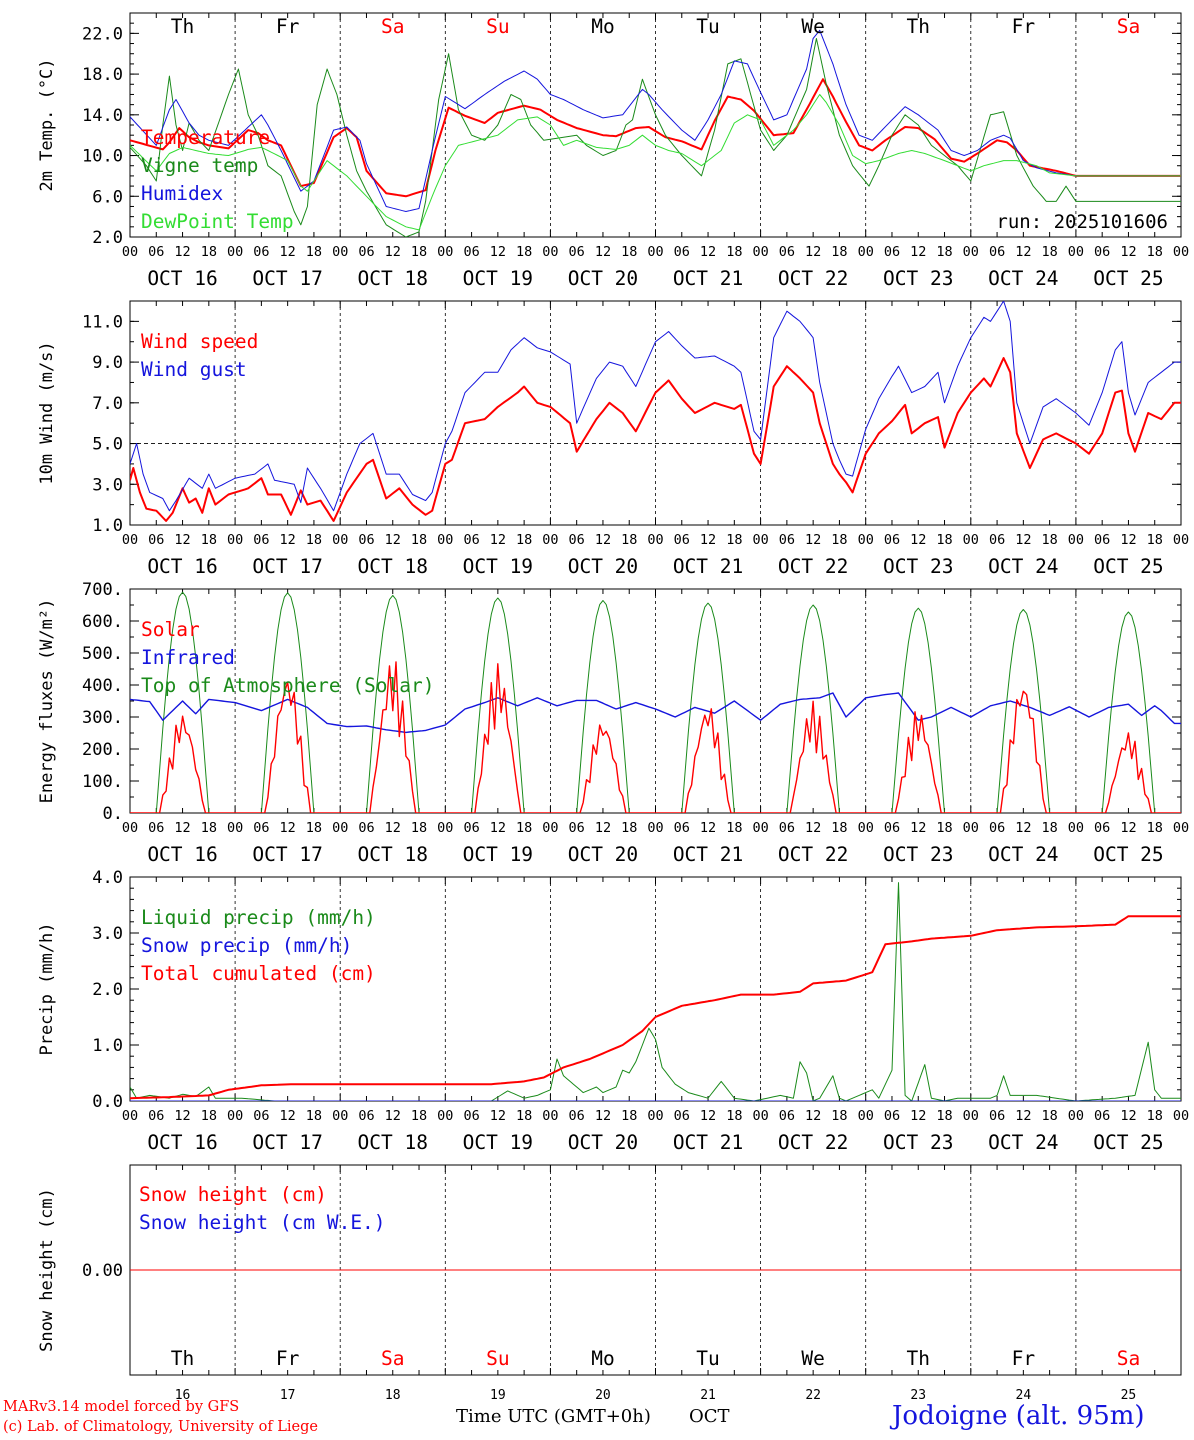 This screenshot has width=1194, height=1440. Describe the element at coordinates (182, 193) in the screenshot. I see `legend-entry: Humidex` at that location.